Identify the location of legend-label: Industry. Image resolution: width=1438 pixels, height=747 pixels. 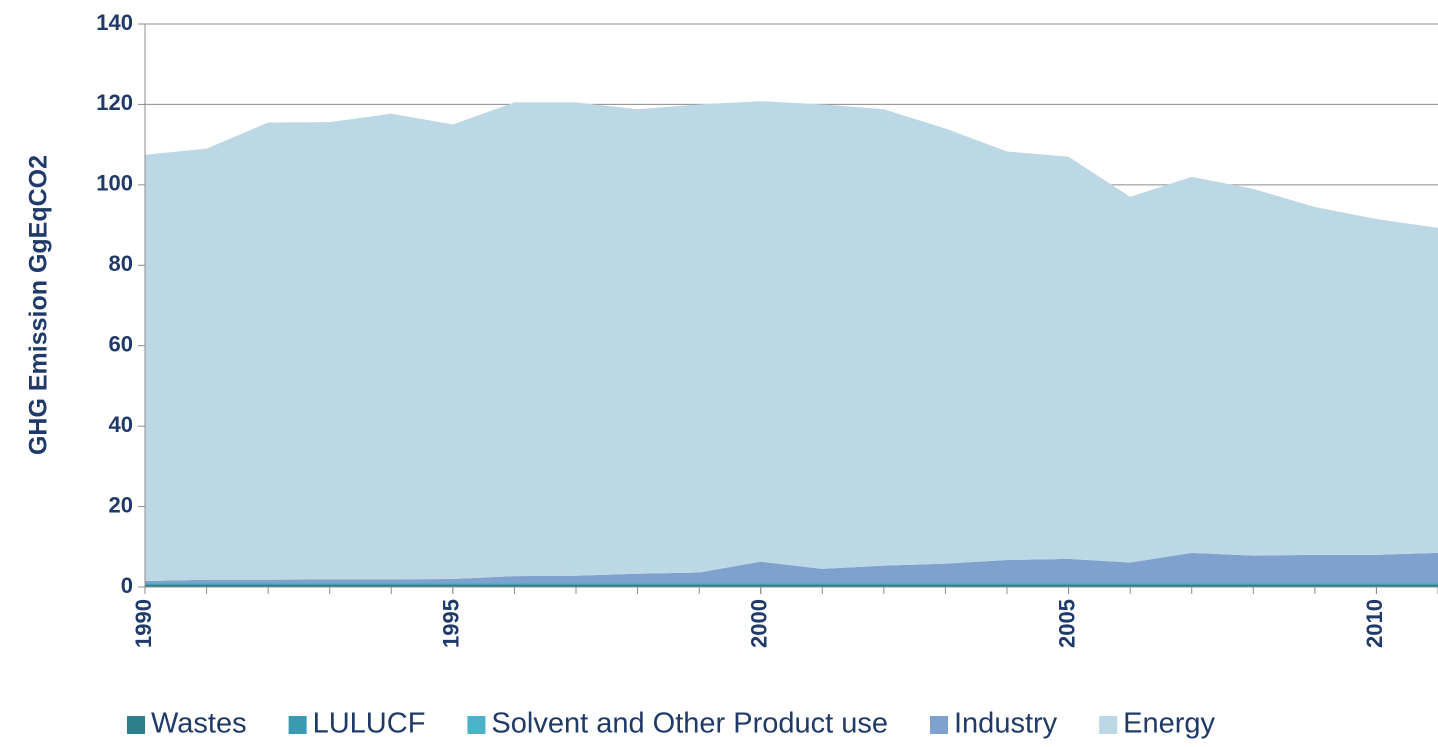
(1006, 724).